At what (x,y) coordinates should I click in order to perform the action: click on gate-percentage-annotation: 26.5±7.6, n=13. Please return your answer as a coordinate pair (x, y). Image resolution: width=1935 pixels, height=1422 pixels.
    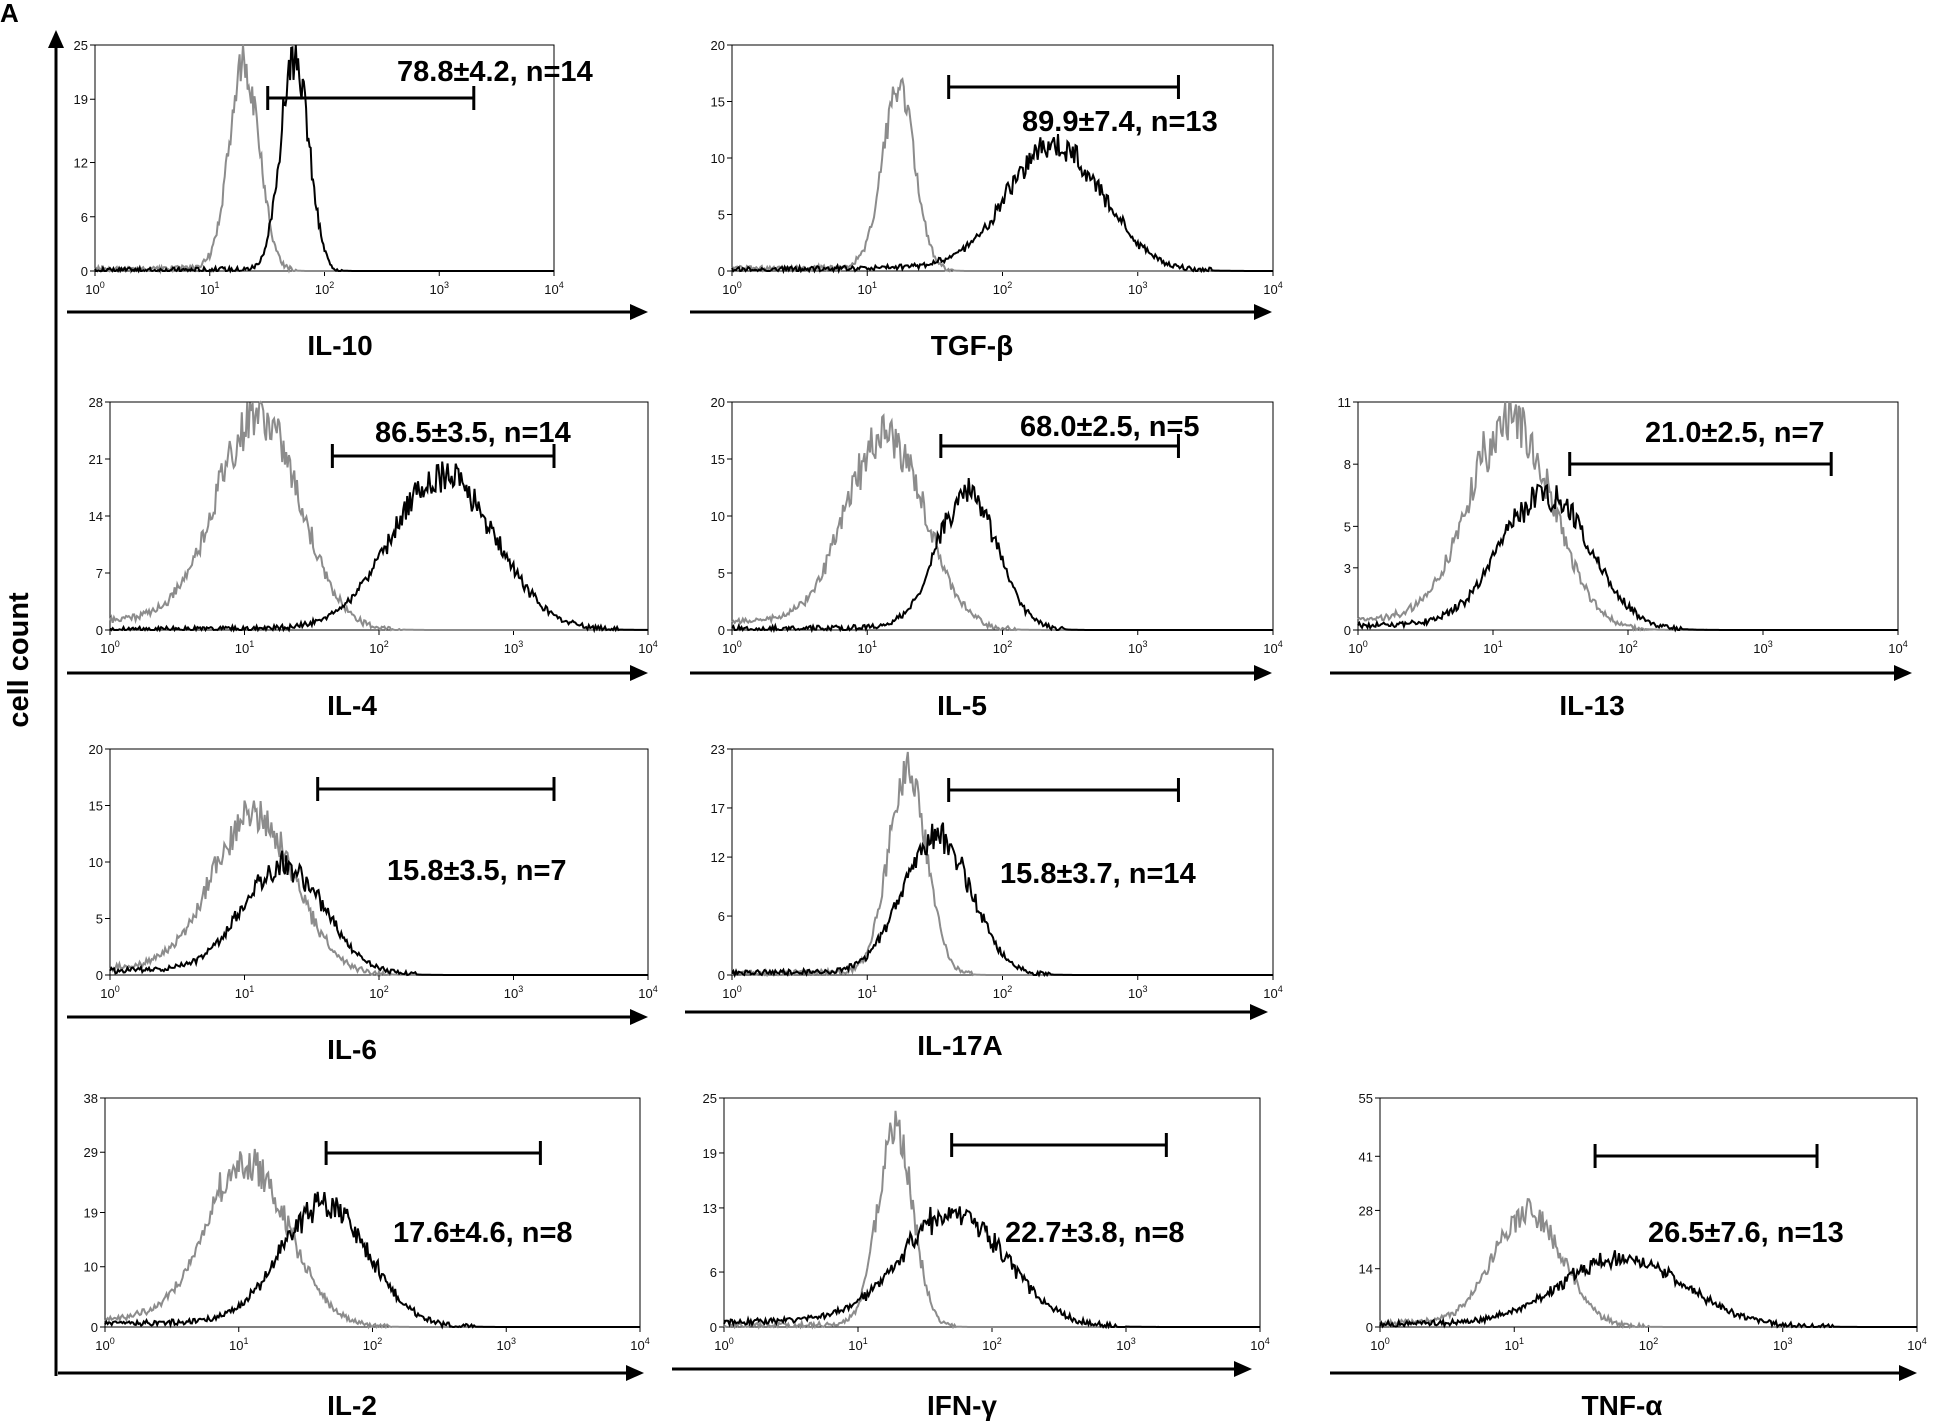
    Looking at the image, I should click on (1746, 1233).